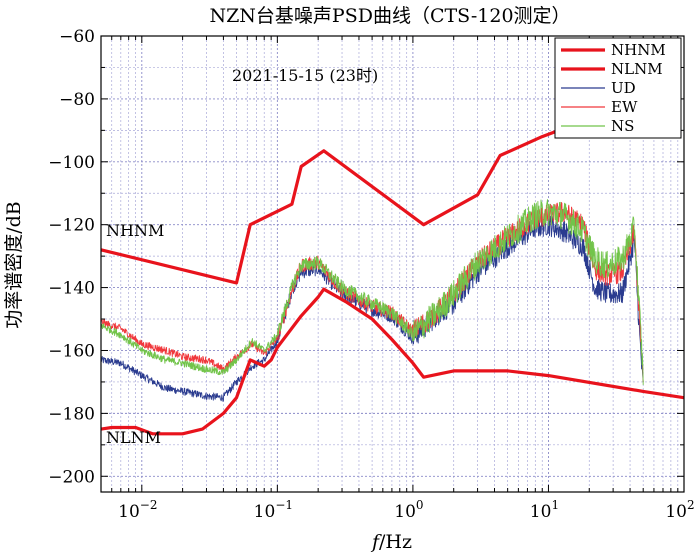 Image resolution: width=700 pixels, height=555 pixels. Describe the element at coordinates (622, 126) in the screenshot. I see `legend-label-ns: NS` at that location.